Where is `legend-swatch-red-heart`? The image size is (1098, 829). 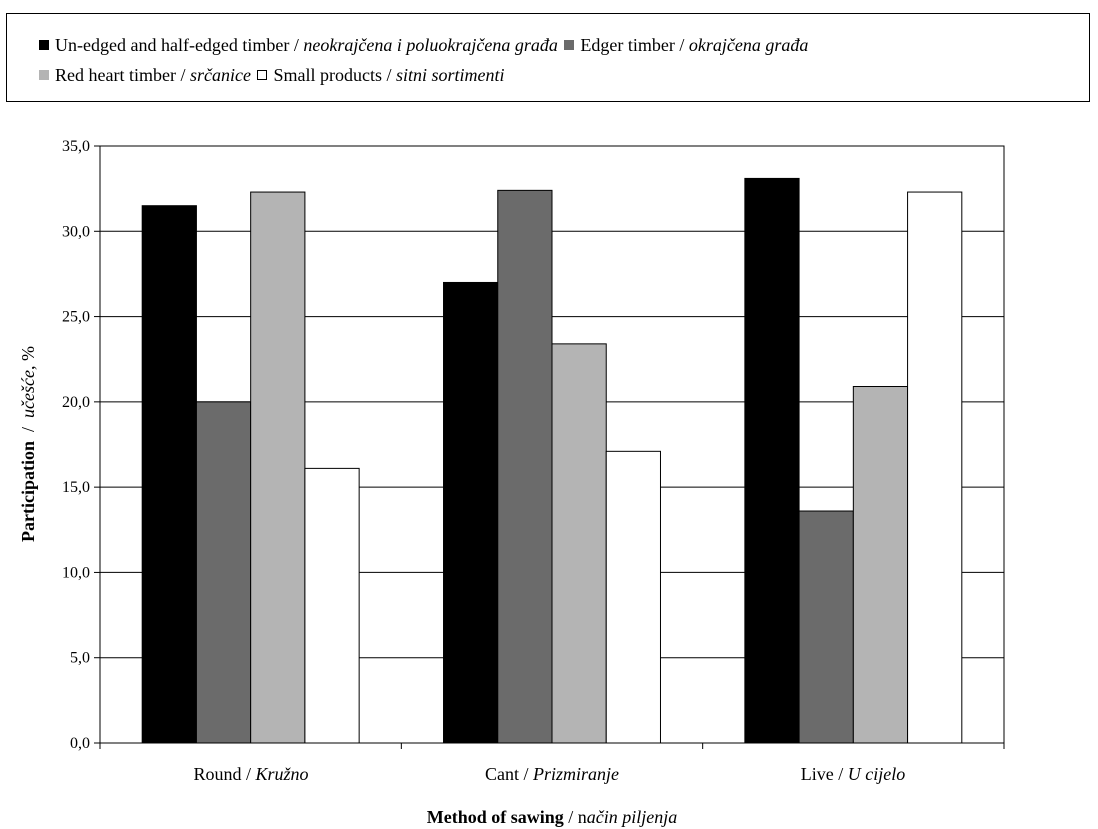 legend-swatch-red-heart is located at coordinates (44, 75).